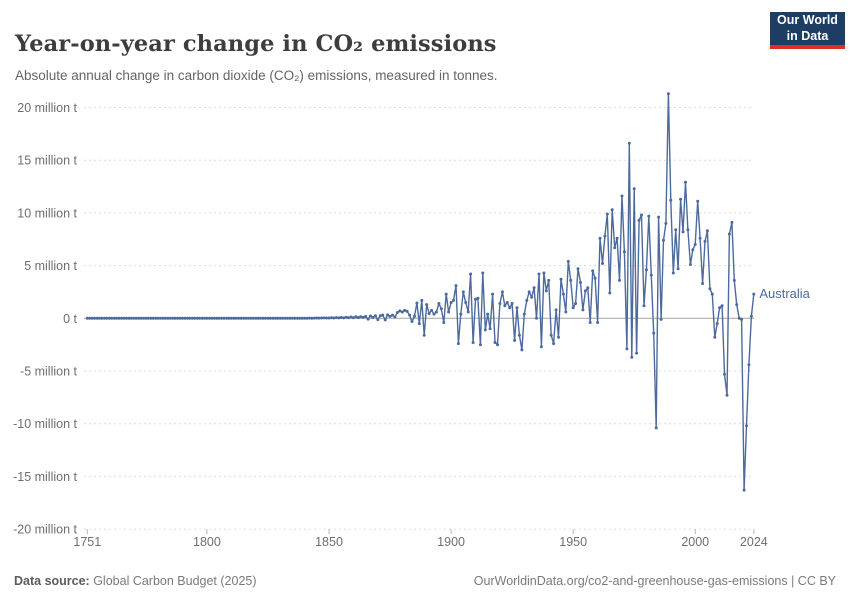 The width and height of the screenshot is (850, 600). What do you see at coordinates (807, 30) in the screenshot?
I see `owid-logo: Our World in Data` at bounding box center [807, 30].